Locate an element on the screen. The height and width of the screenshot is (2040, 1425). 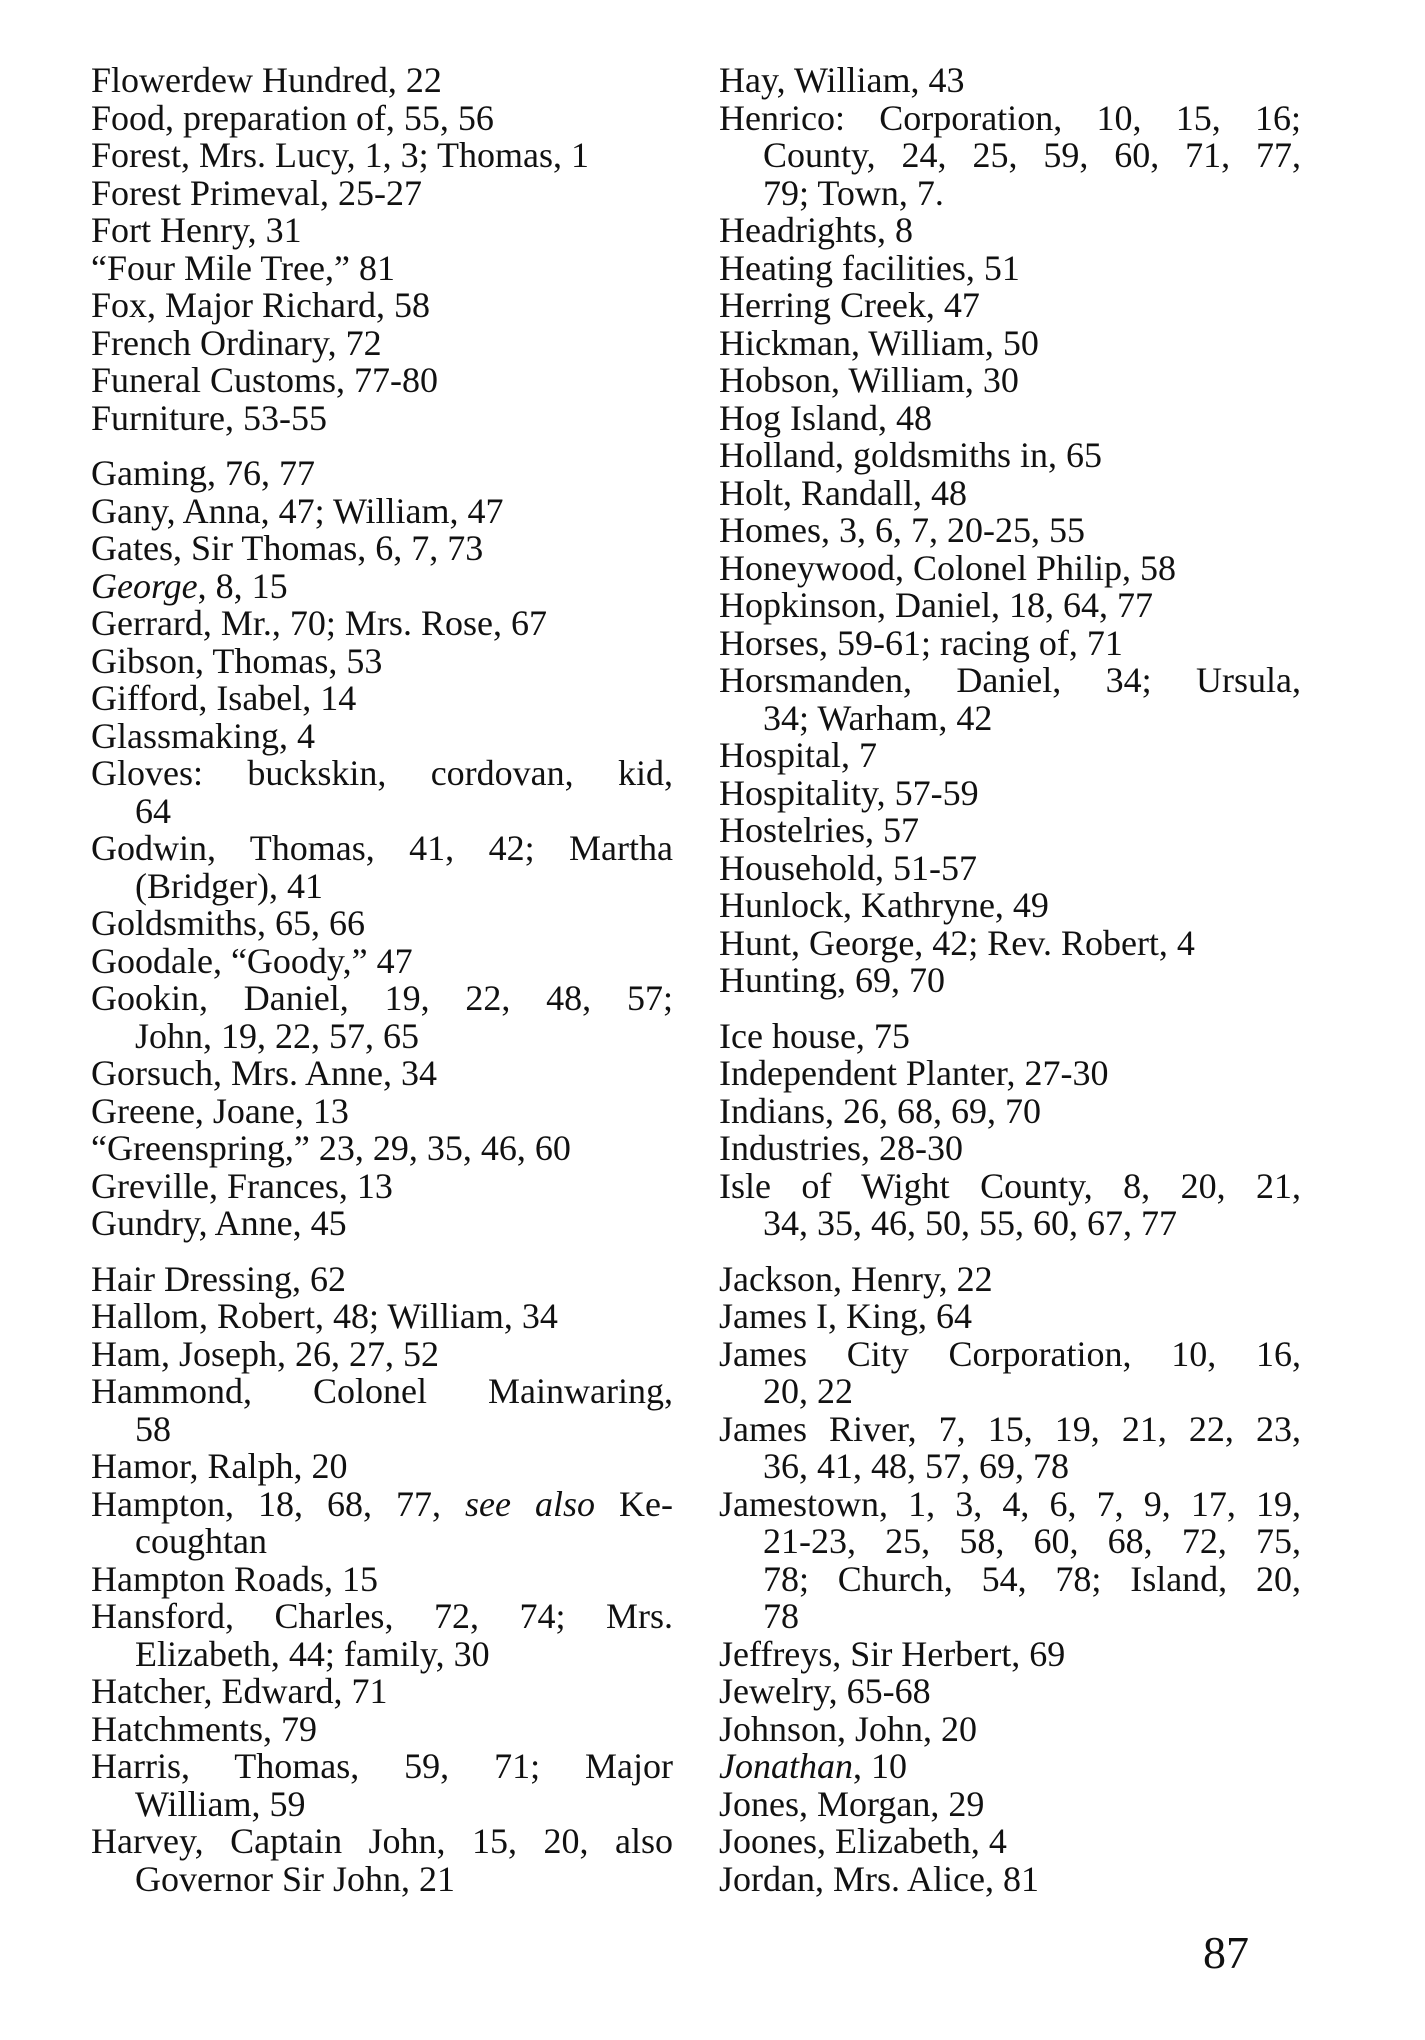
entry-line: Johnson, John, 20 is located at coordinates (848, 1728).